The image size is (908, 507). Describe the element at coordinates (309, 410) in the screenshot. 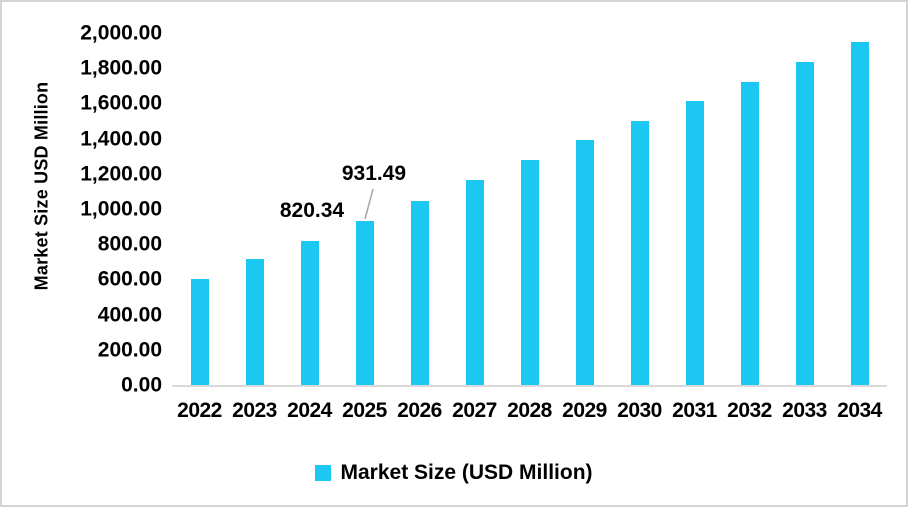

I see `x-tick-label: 2024` at that location.